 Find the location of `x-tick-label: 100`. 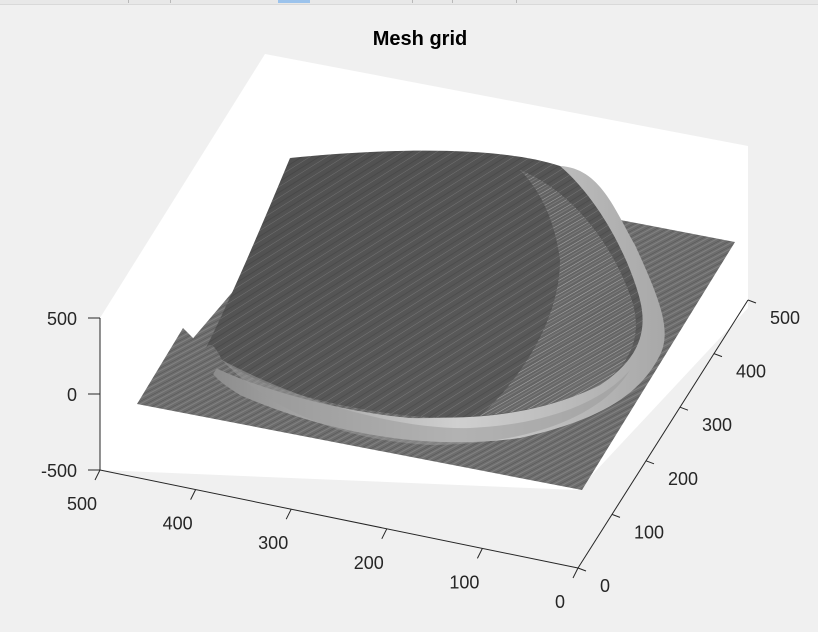

x-tick-label: 100 is located at coordinates (649, 532).